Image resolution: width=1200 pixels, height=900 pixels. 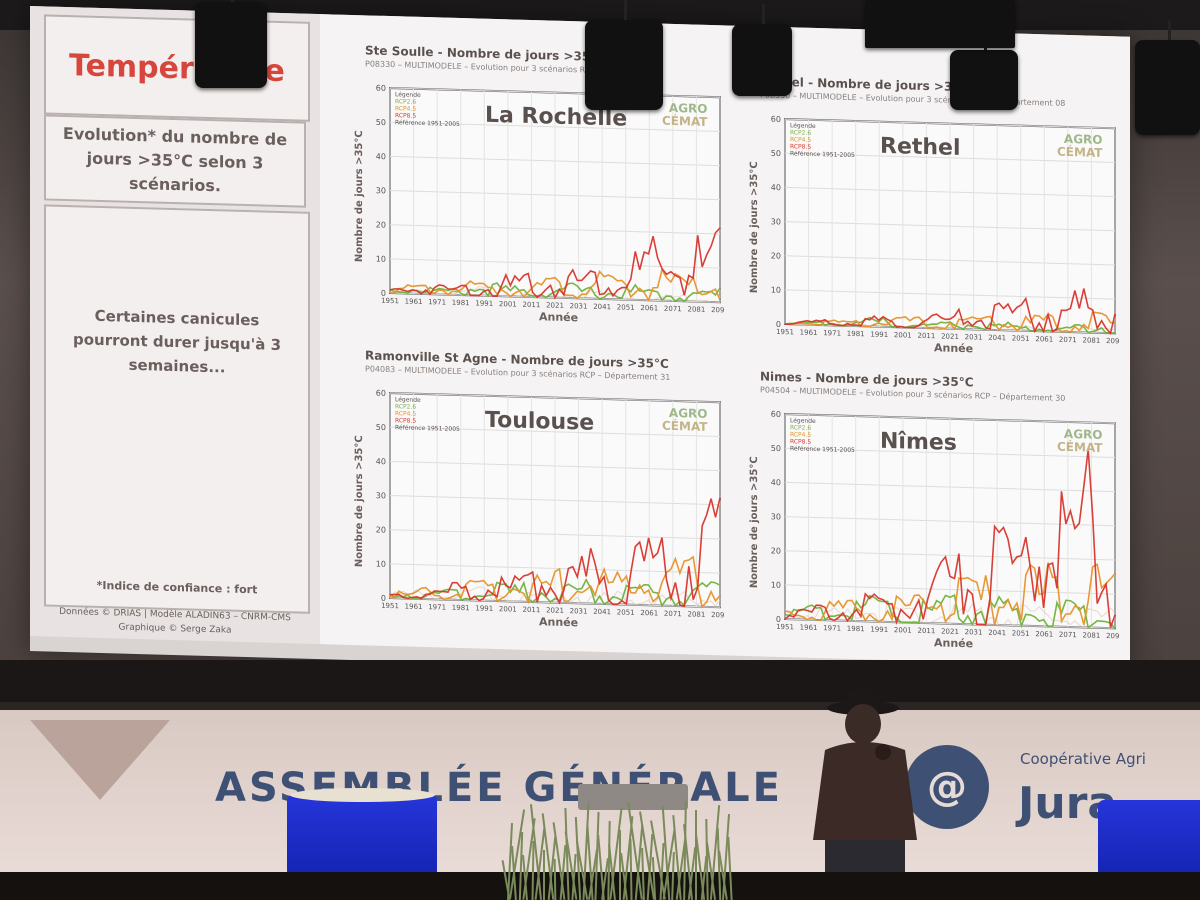 I want to click on table-top-left, so click(x=362, y=795).